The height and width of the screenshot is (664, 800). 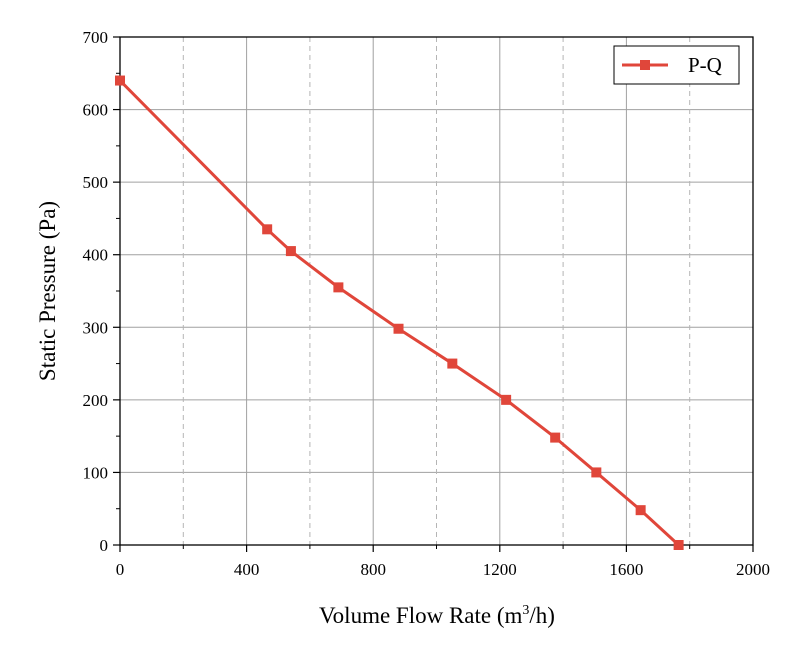 What do you see at coordinates (500, 569) in the screenshot?
I see `x-tick-label-1200: 1200` at bounding box center [500, 569].